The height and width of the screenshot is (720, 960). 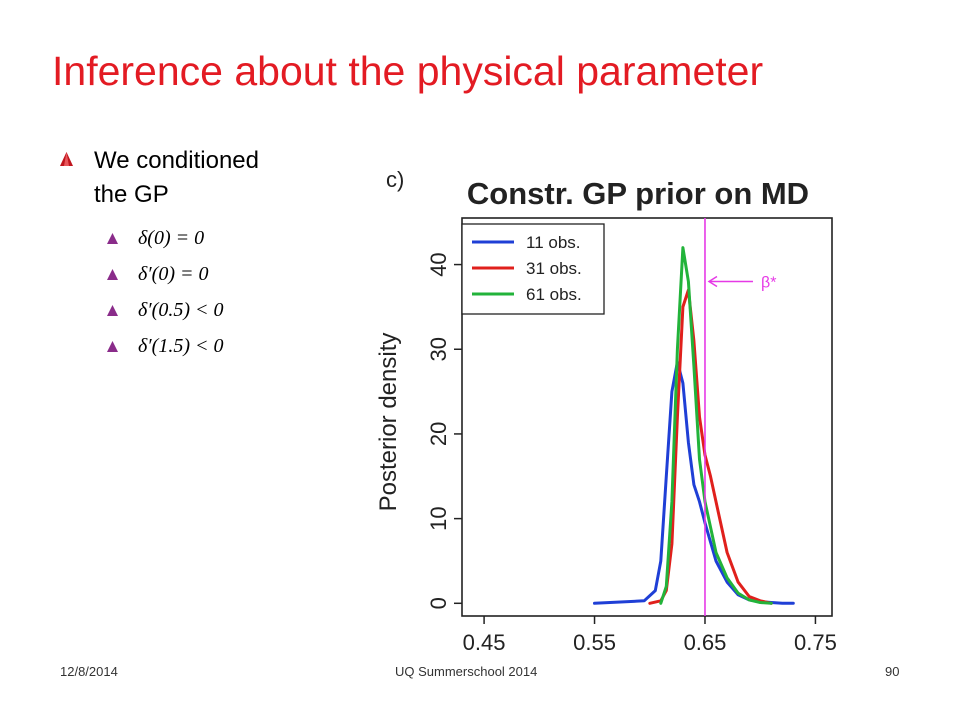 I want to click on sub-bullet-text: δ′(0) = 0, so click(x=173, y=274).